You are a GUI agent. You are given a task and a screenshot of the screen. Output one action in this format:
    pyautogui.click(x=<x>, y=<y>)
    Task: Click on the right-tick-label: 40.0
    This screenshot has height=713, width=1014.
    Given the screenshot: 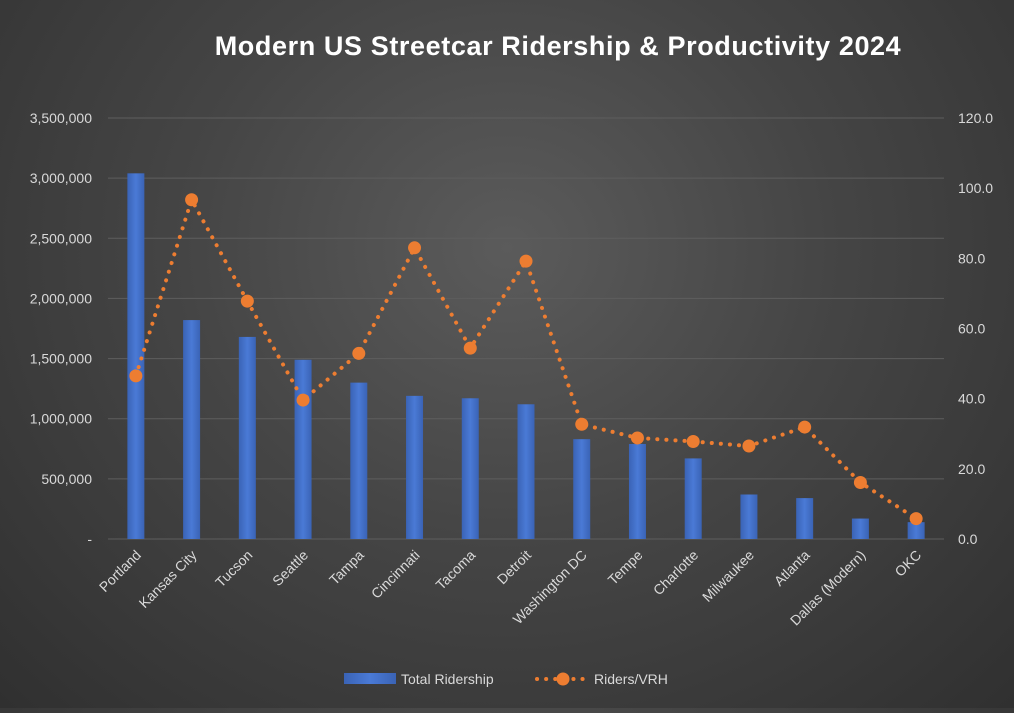 What is the action you would take?
    pyautogui.click(x=971, y=399)
    